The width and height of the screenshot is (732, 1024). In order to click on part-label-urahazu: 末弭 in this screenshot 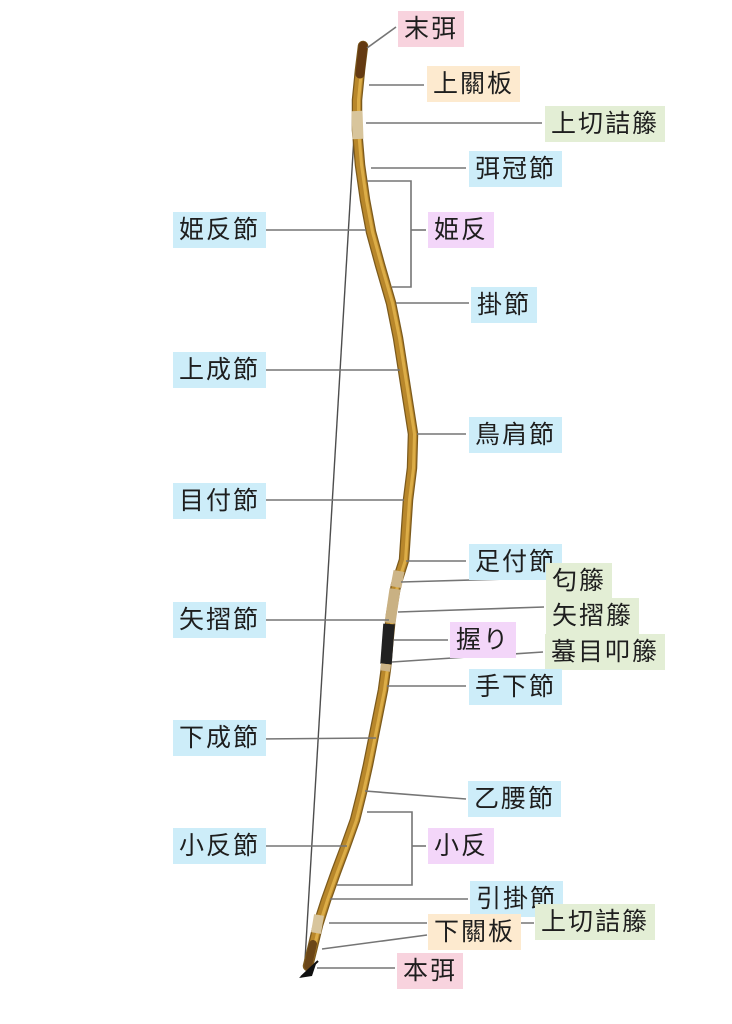, I will do `click(431, 29)`.